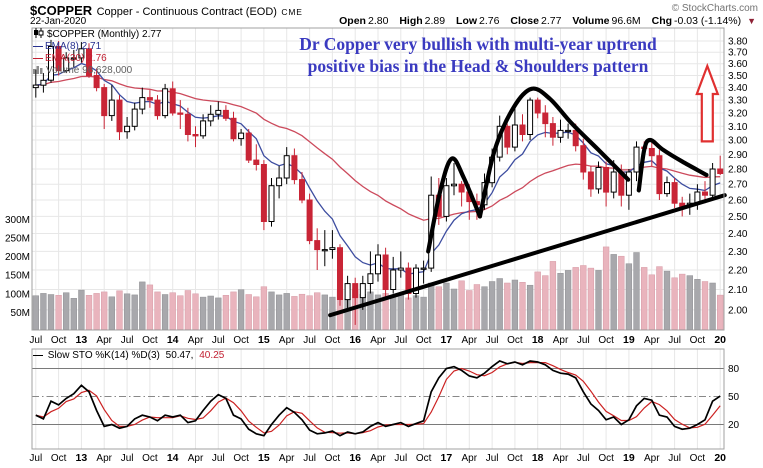 This screenshot has height=468, width=763. Describe the element at coordinates (38, 46) in the screenshot. I see `ema8-swatch: —` at that location.